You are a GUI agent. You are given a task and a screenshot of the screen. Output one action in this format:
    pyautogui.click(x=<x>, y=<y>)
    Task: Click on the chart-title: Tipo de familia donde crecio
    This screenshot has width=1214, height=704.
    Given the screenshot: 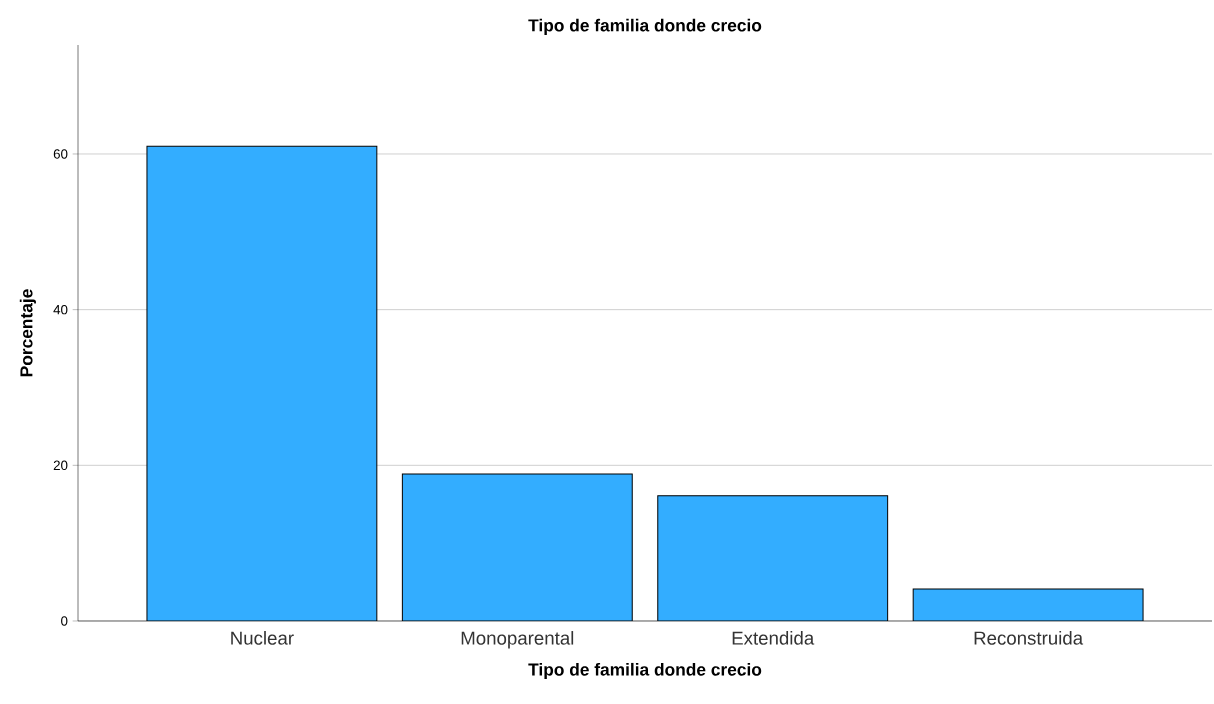 What is the action you would take?
    pyautogui.click(x=645, y=26)
    